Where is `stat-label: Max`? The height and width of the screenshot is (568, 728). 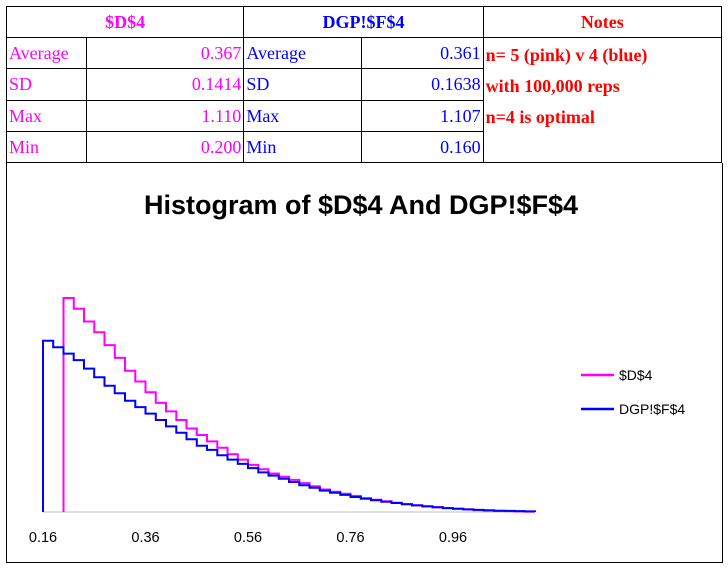
stat-label: Max is located at coordinates (46, 115).